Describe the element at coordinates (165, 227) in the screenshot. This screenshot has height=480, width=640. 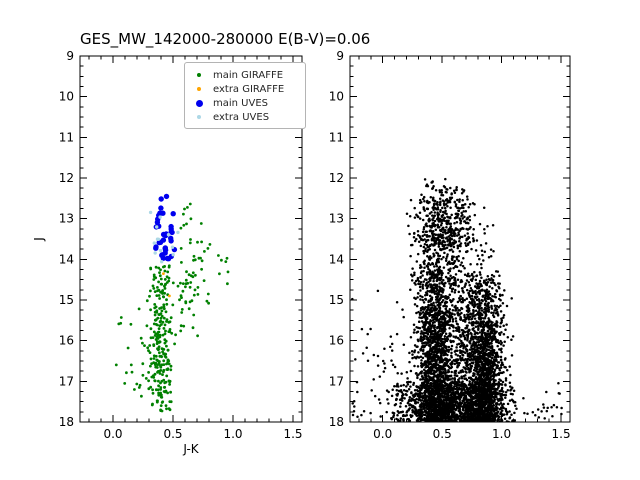
I see `series-main-uves` at that location.